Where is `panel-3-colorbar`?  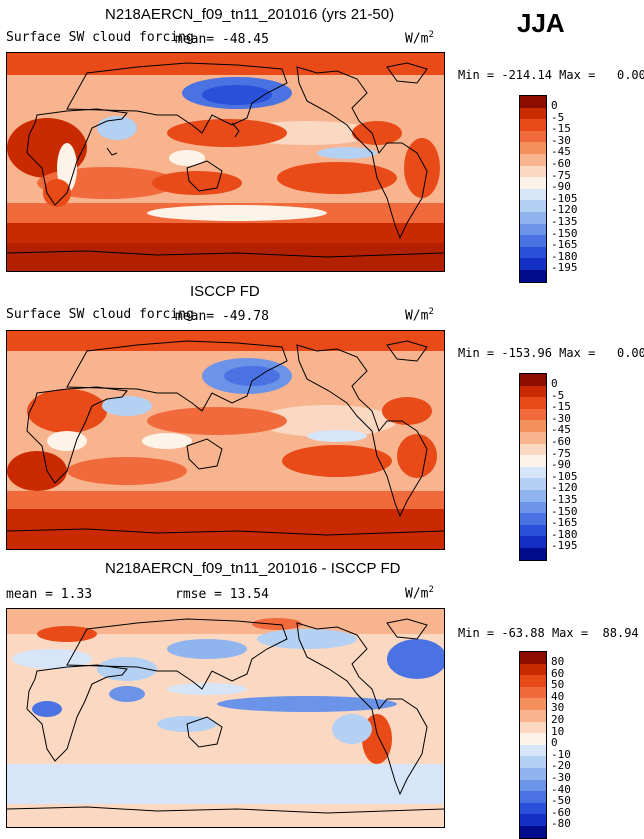 panel-3-colorbar is located at coordinates (533, 745).